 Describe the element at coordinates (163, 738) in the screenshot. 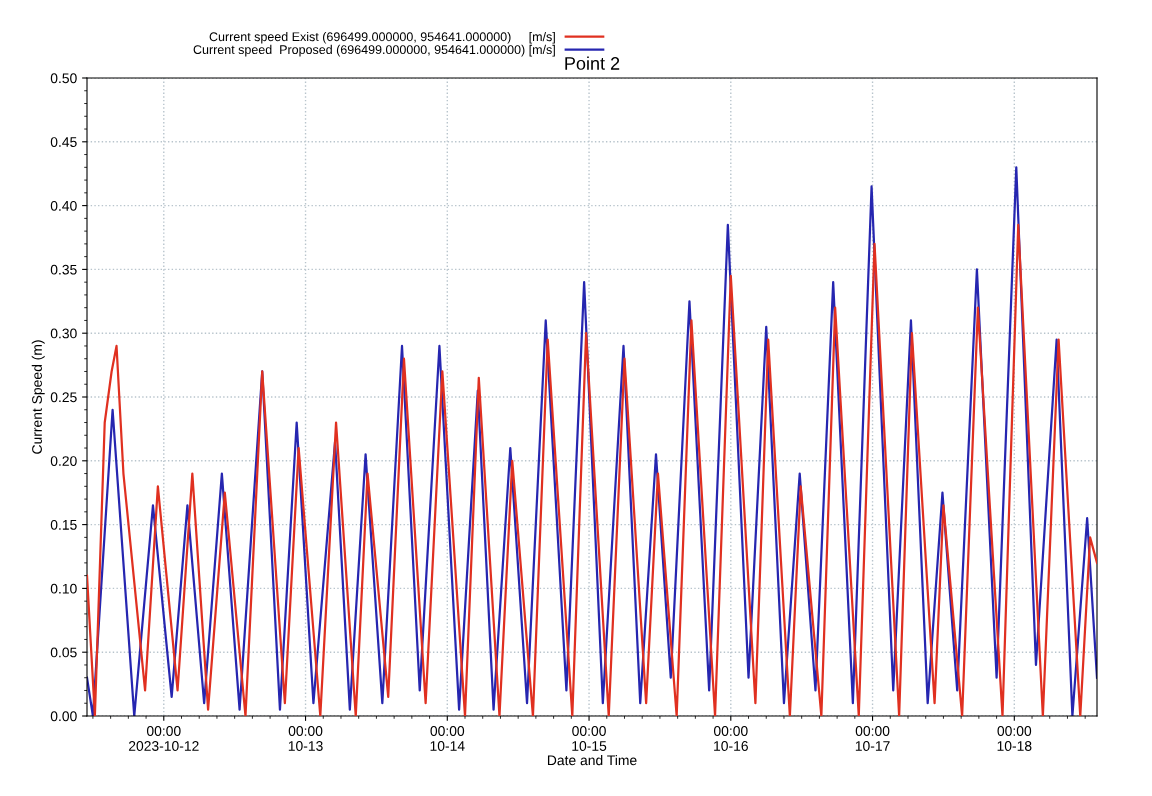

I see `x-tick-label: 00:00 2023-10-12` at that location.